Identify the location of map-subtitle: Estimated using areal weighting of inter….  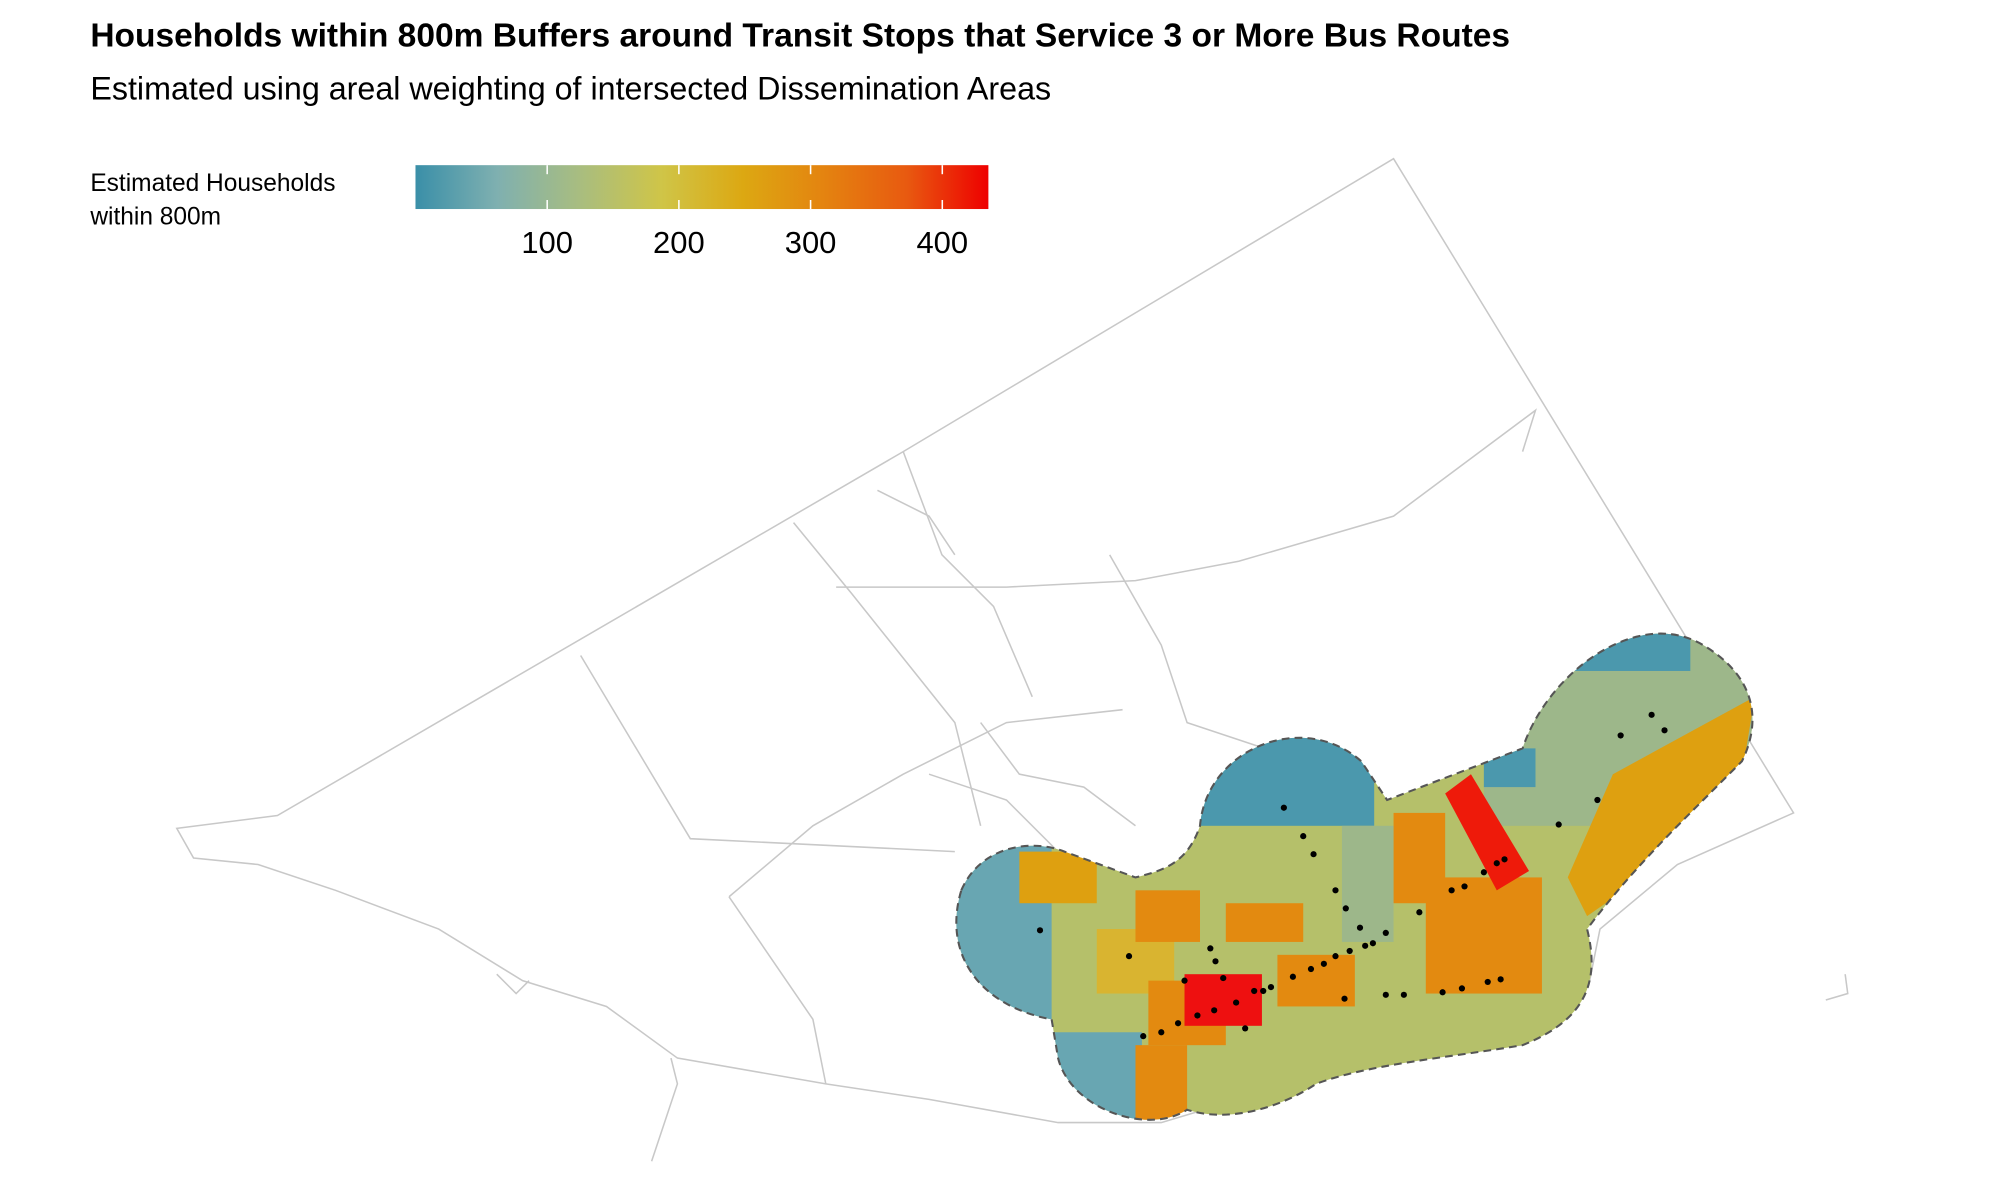
(570, 88).